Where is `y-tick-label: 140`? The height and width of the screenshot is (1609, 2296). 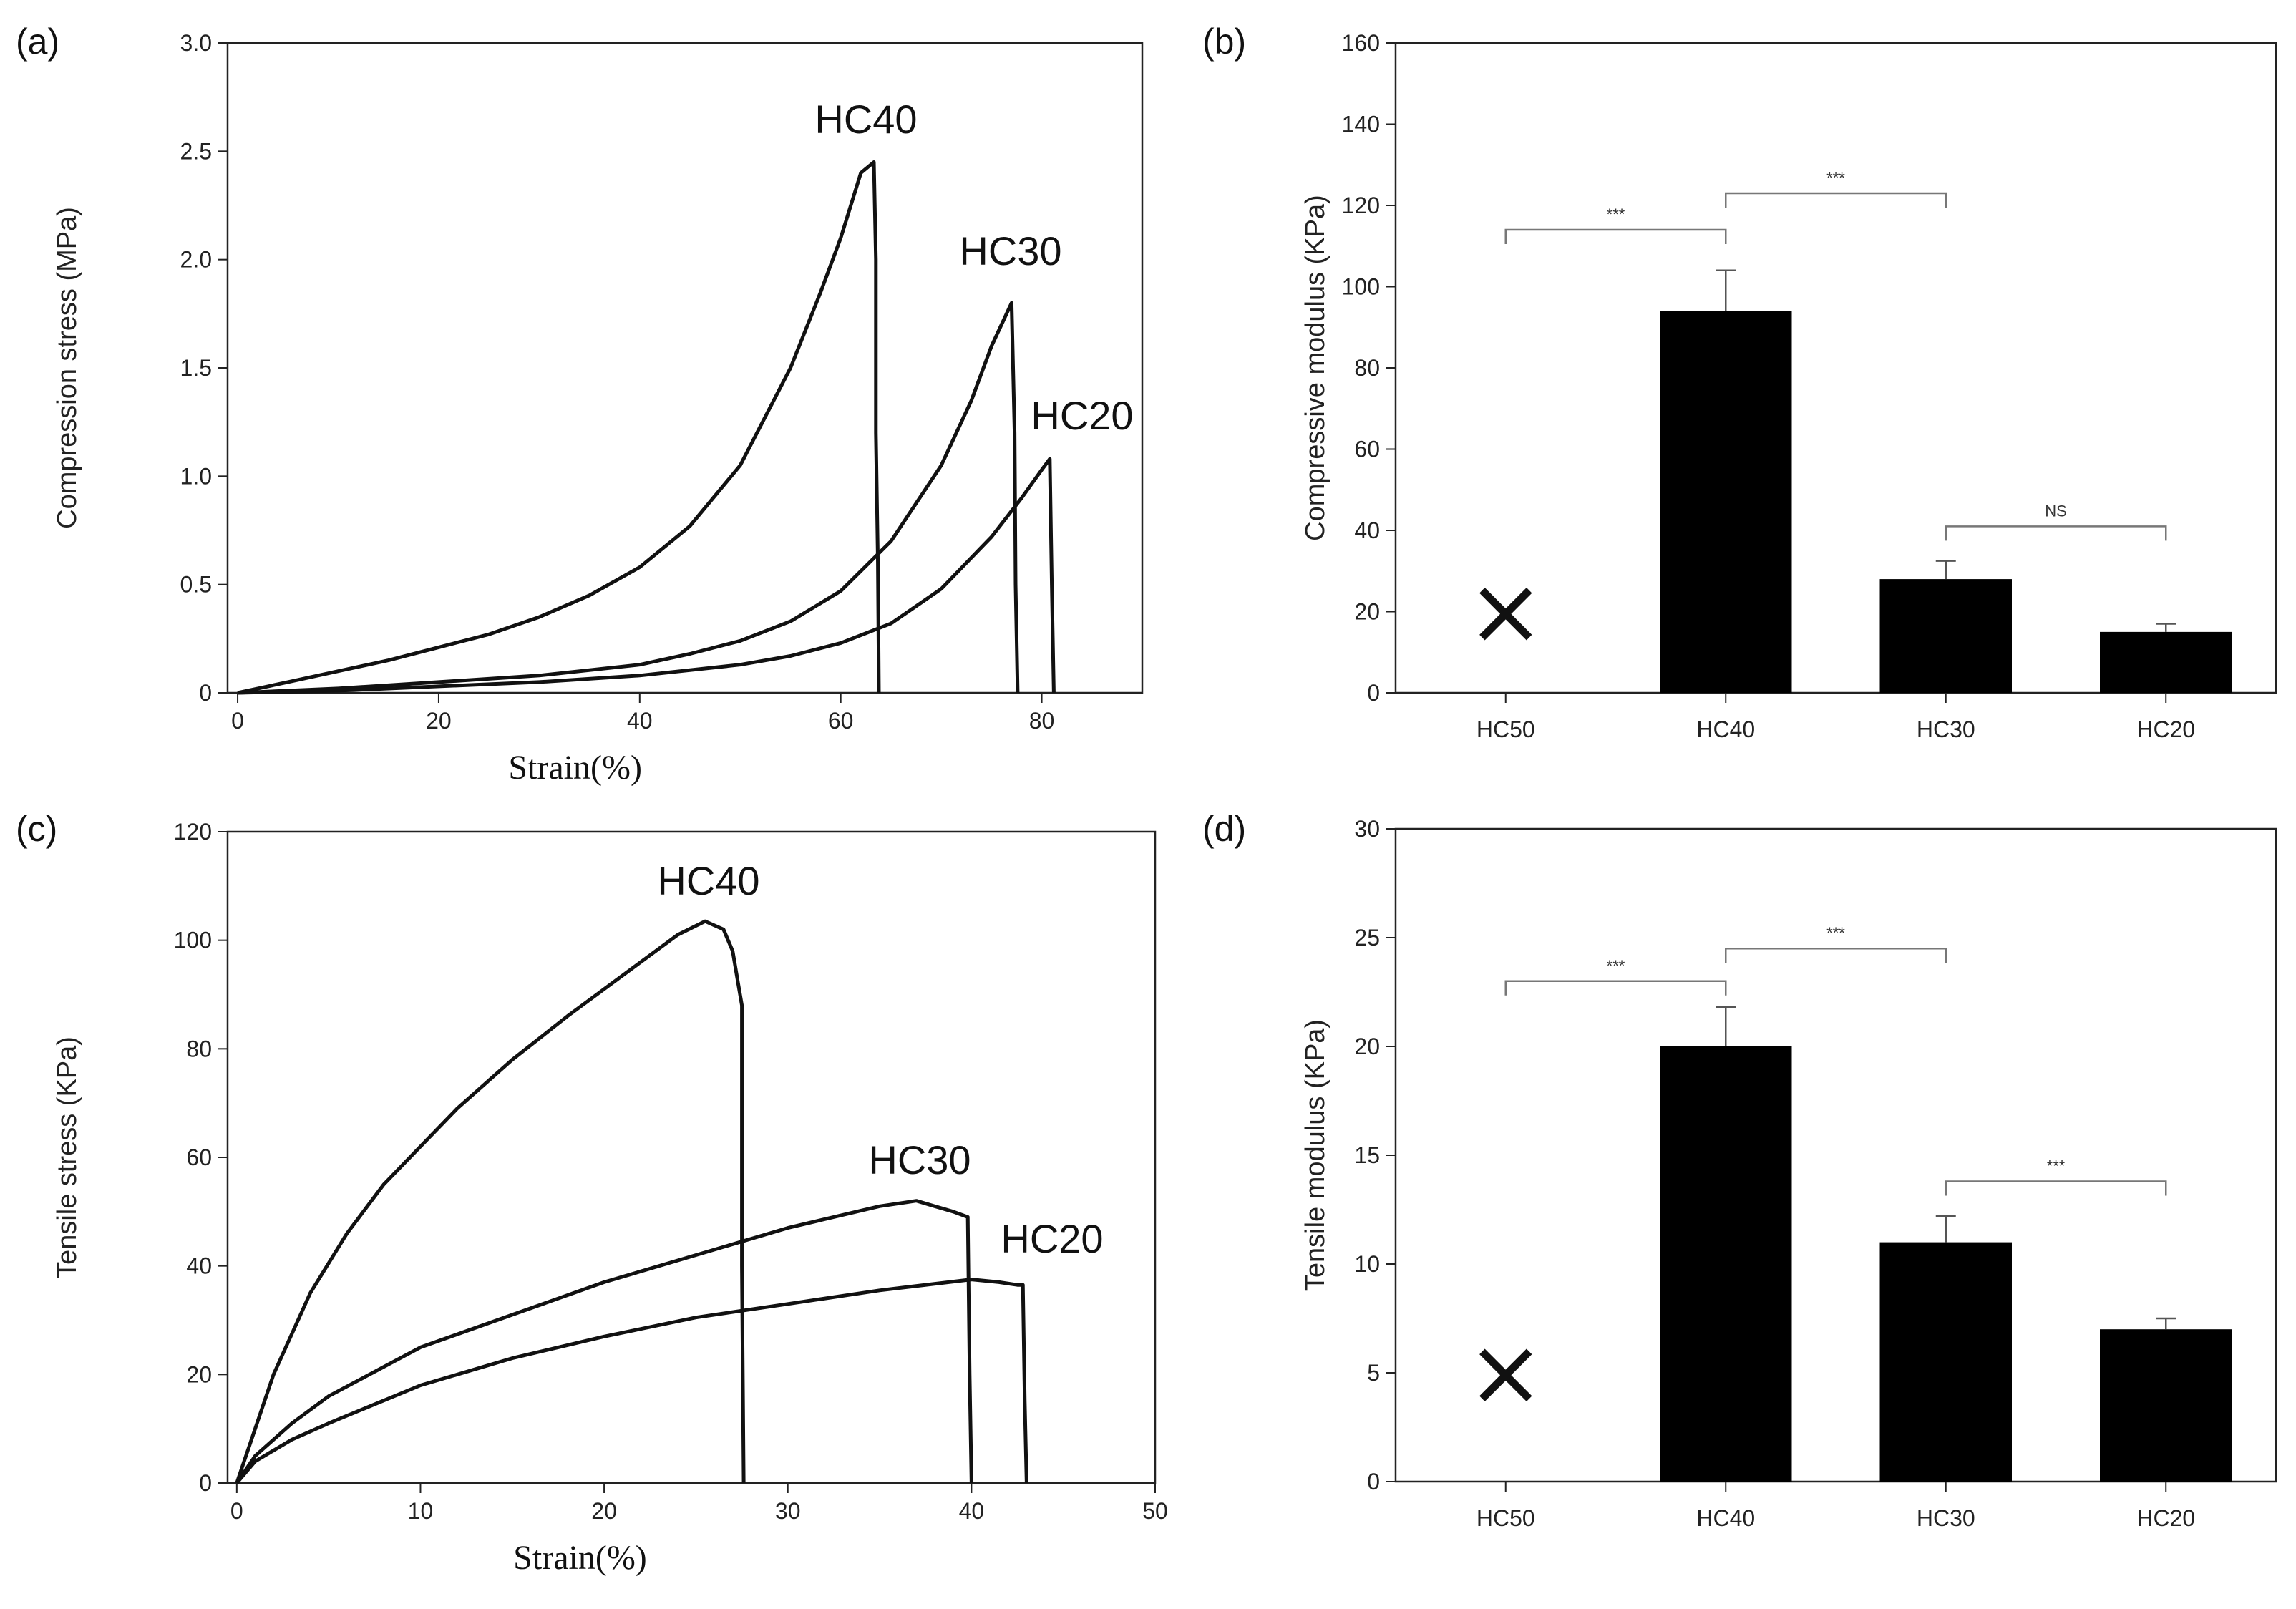
y-tick-label: 140 is located at coordinates (1361, 124).